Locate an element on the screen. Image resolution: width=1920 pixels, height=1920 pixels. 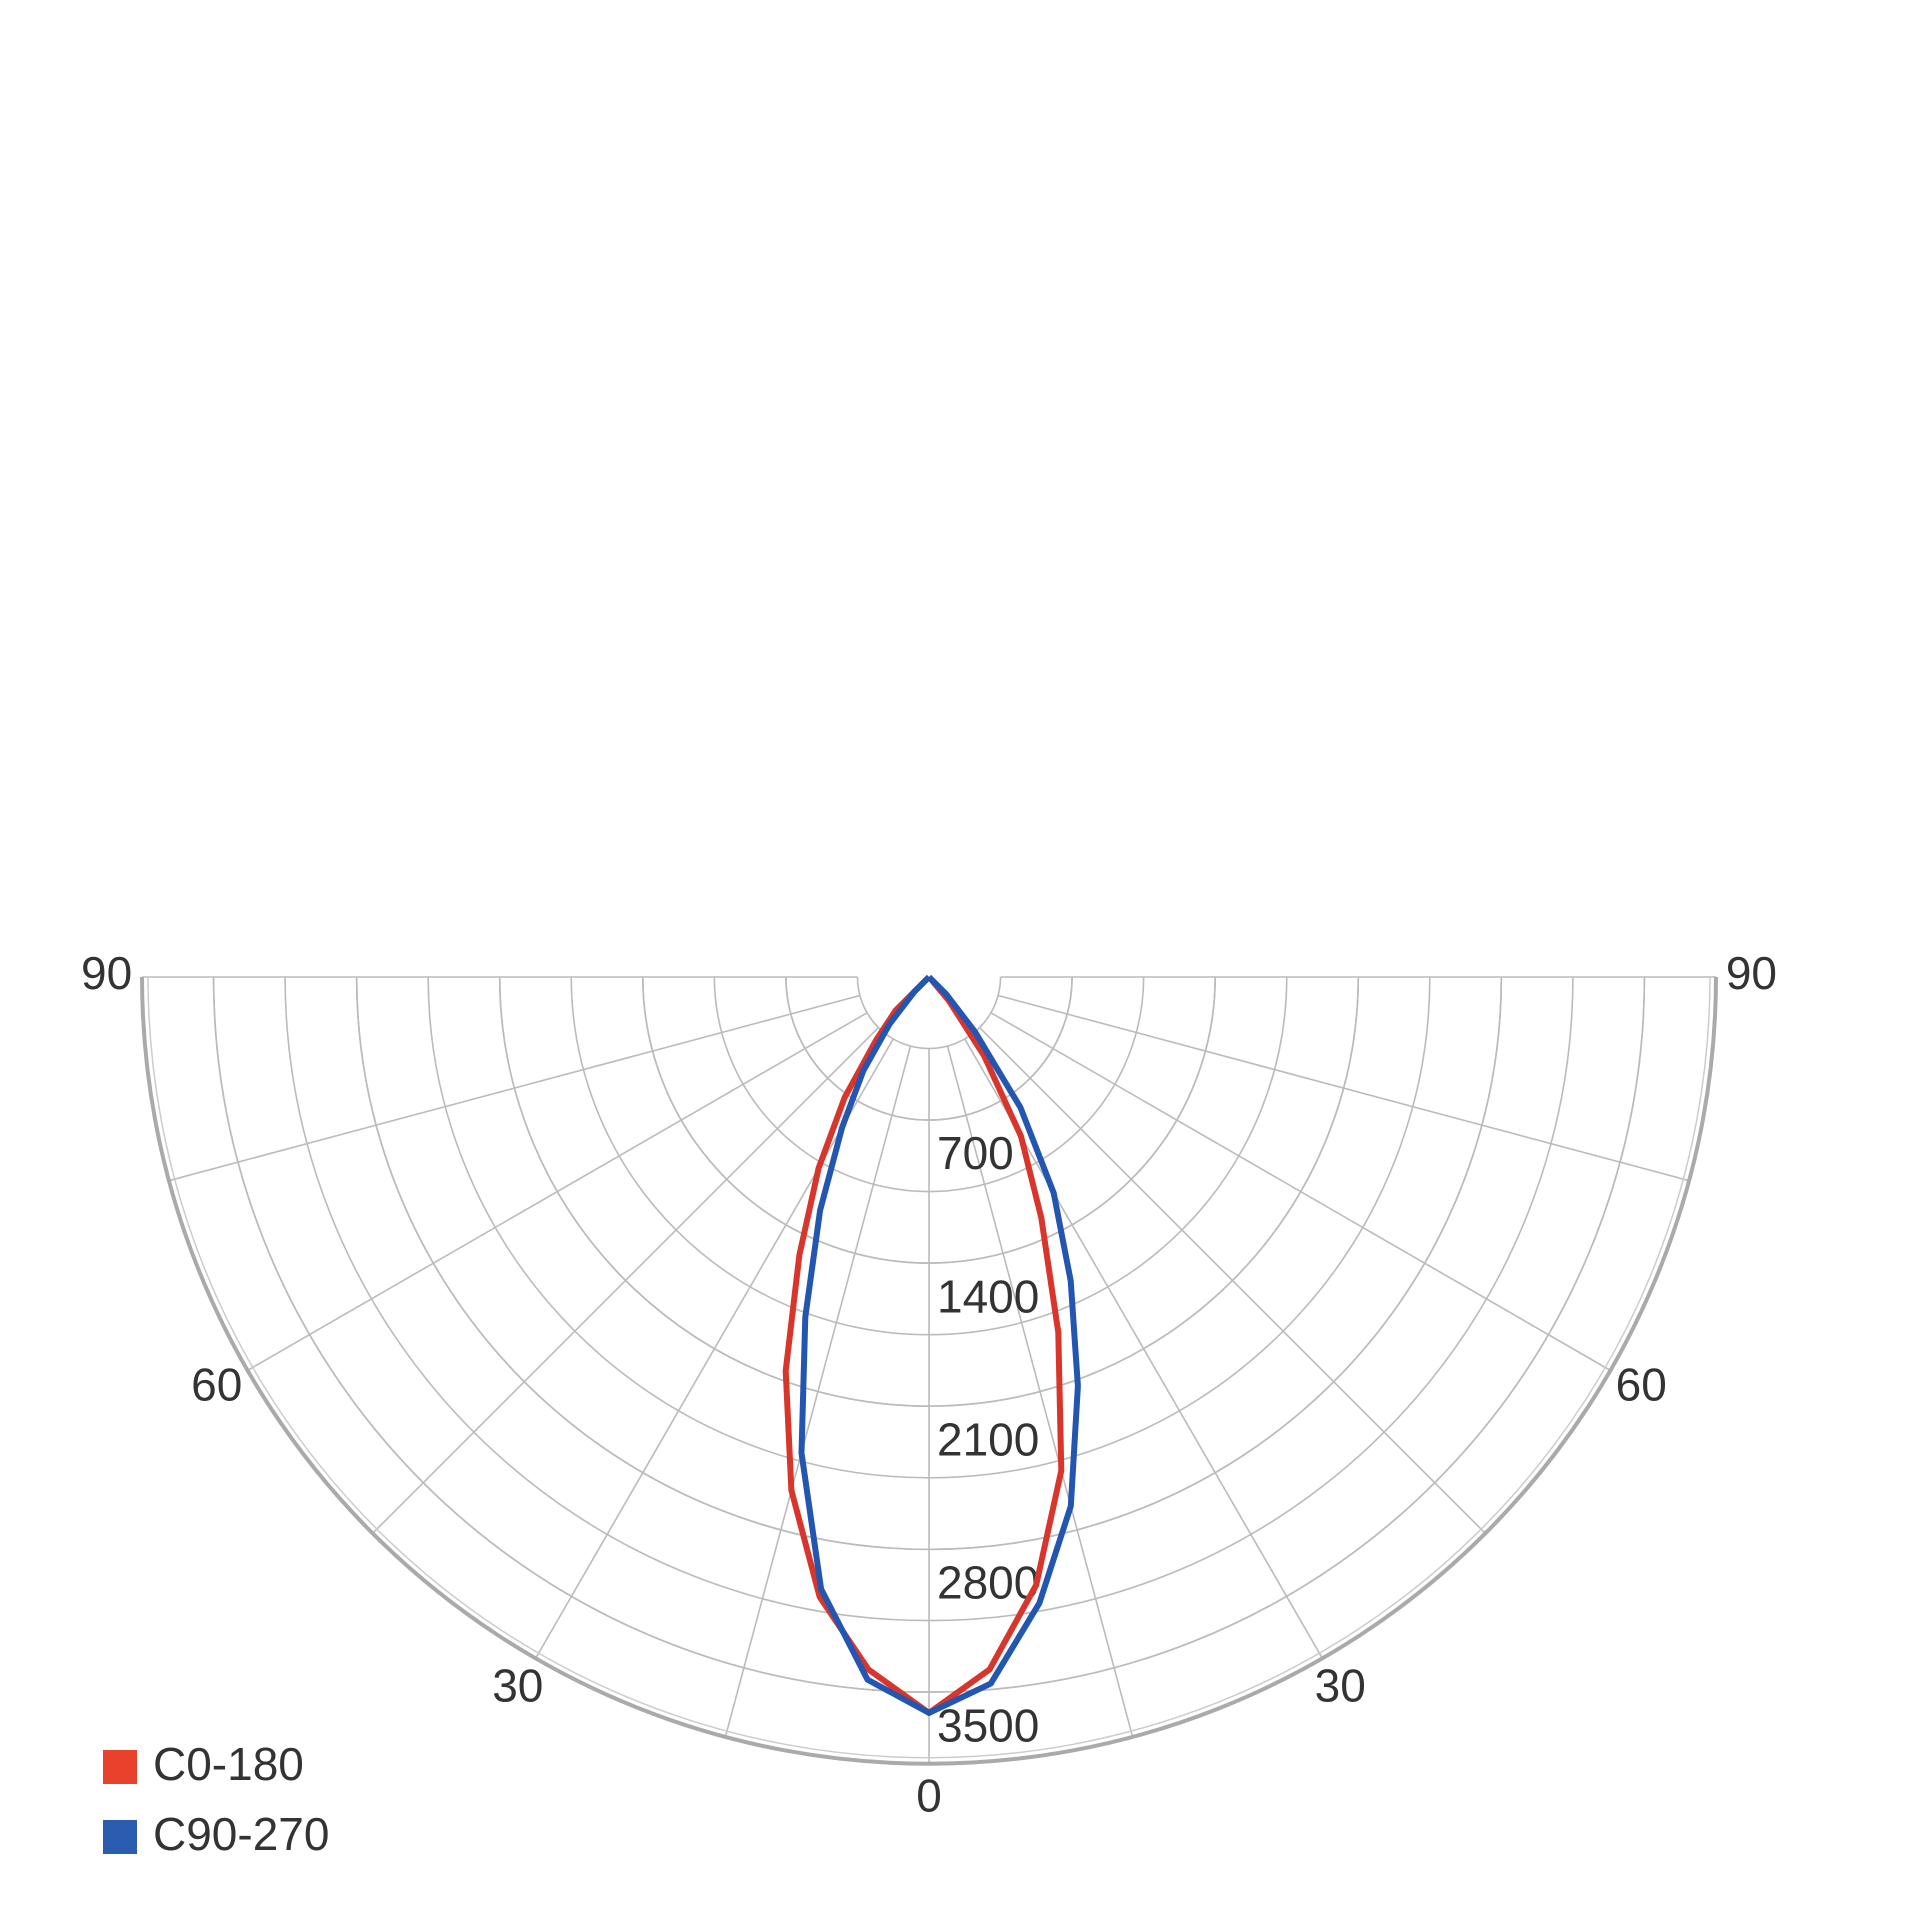
theta-tick-label: 0 is located at coordinates (929, 1796).